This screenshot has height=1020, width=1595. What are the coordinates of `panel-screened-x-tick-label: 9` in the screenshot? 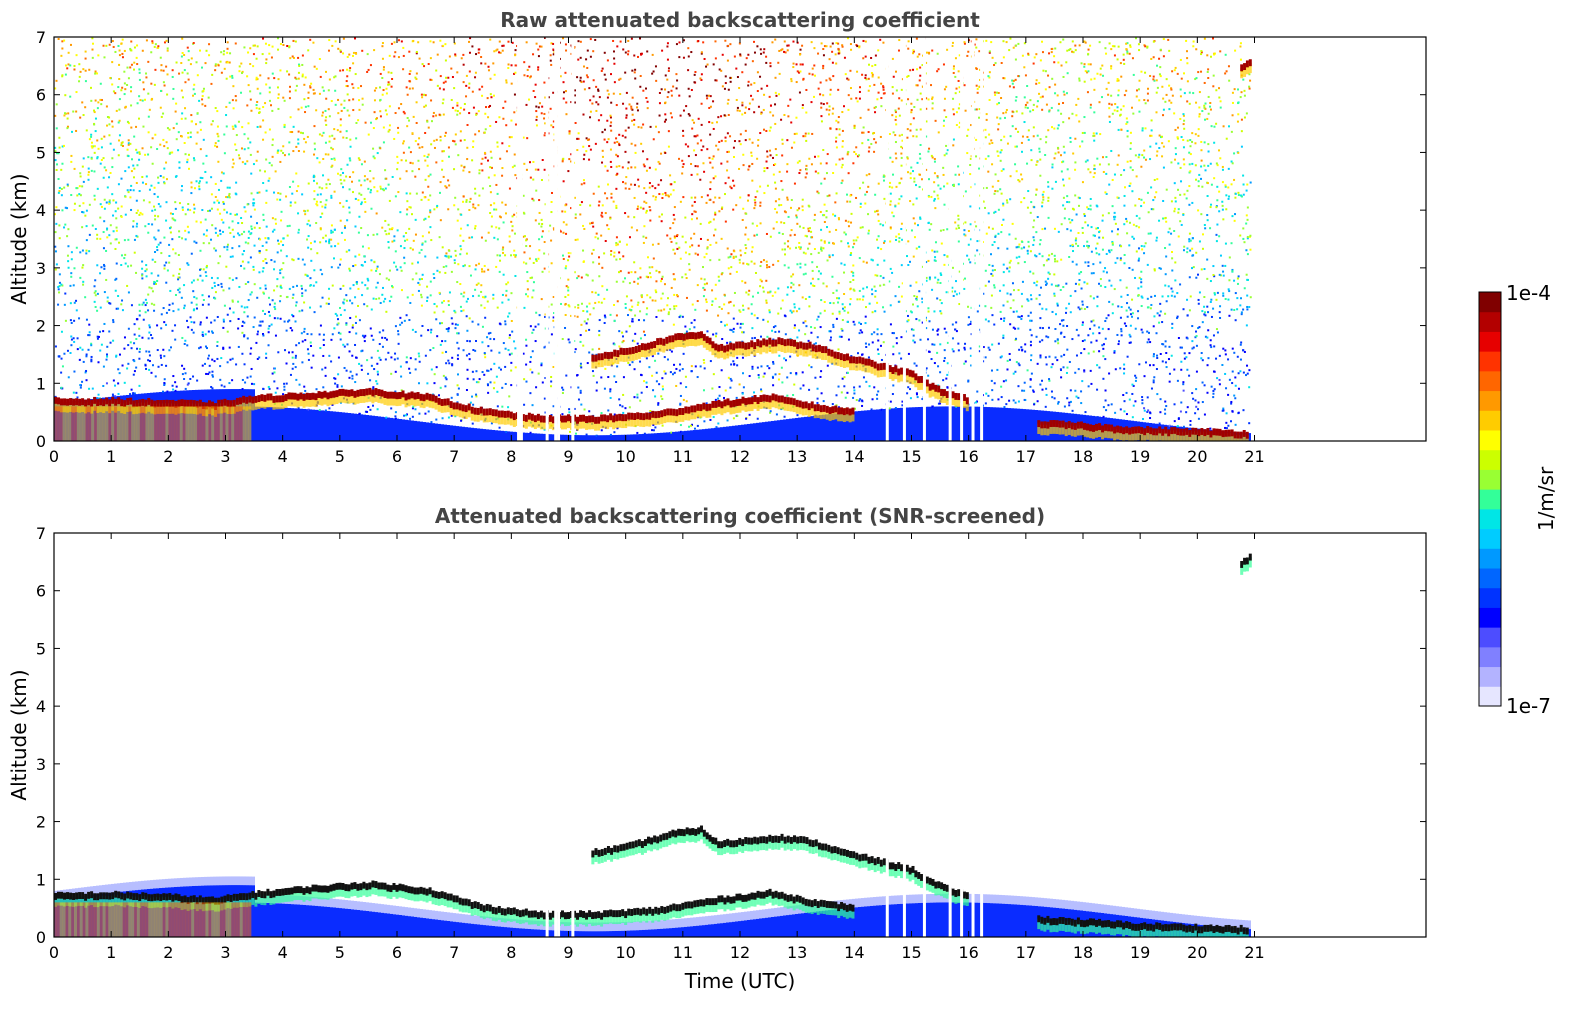 It's located at (568, 952).